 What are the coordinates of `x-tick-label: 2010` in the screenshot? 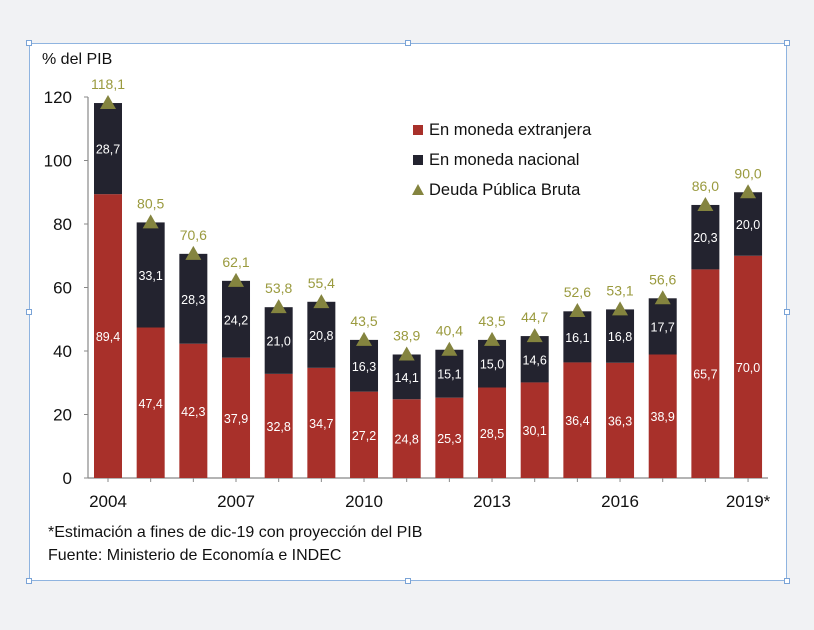 It's located at (364, 501).